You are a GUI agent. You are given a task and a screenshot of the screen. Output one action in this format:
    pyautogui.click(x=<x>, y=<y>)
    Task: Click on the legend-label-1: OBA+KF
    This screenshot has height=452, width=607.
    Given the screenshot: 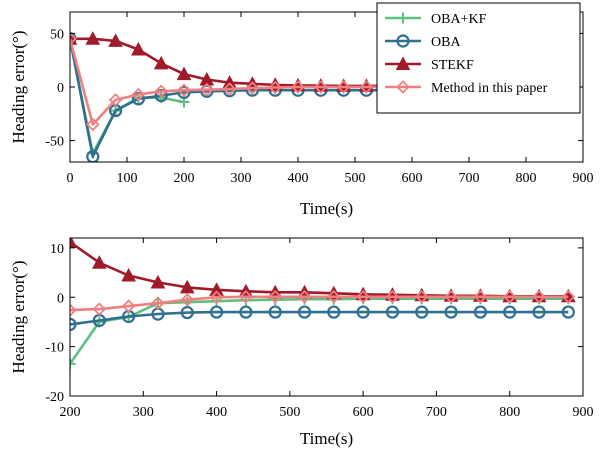 What is the action you would take?
    pyautogui.click(x=459, y=19)
    